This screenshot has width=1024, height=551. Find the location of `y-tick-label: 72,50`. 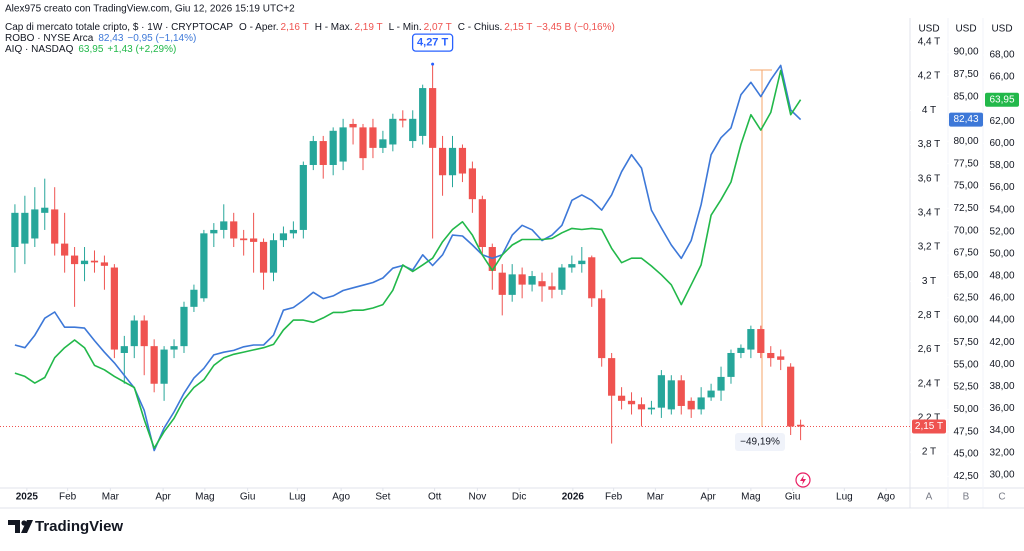

y-tick-label: 72,50 is located at coordinates (965, 208).